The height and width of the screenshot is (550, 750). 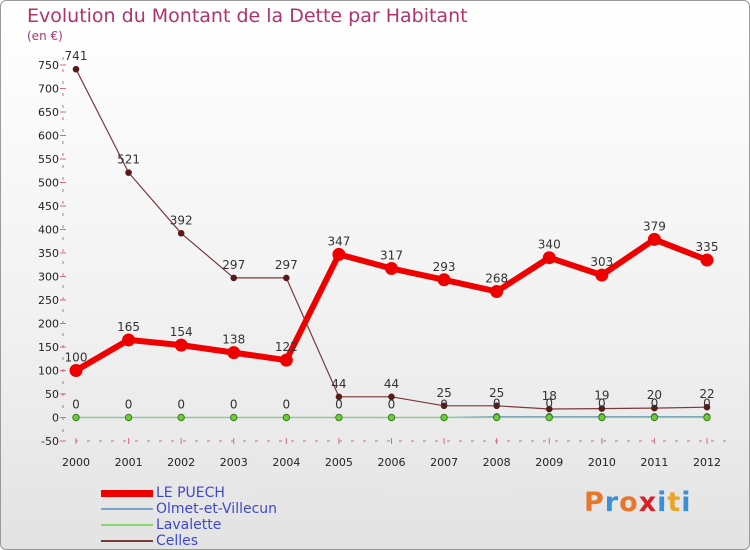 What do you see at coordinates (48, 183) in the screenshot?
I see `y-tick-label: 500` at bounding box center [48, 183].